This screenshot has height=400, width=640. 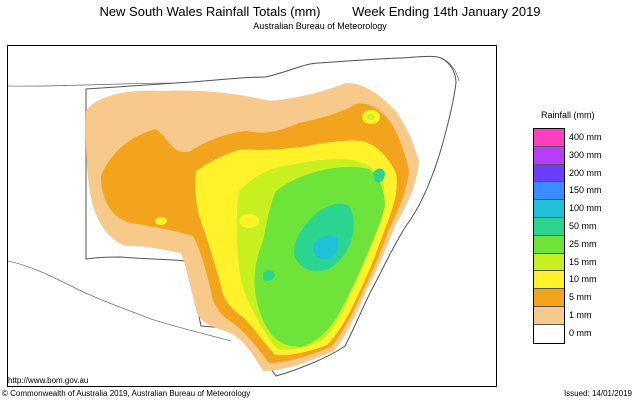 I want to click on legend-label: 100 mm, so click(x=585, y=208).